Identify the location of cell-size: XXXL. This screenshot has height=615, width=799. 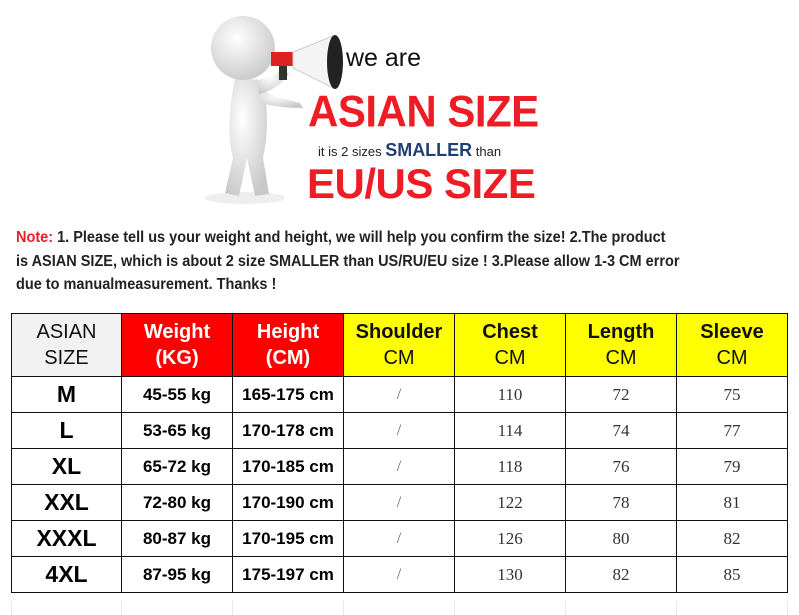
(66, 538).